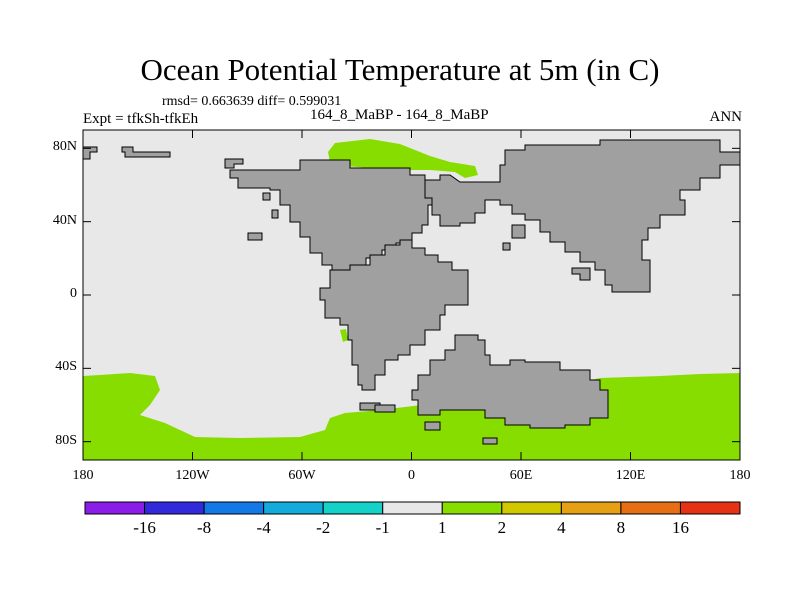  What do you see at coordinates (66, 367) in the screenshot?
I see `y-tick-label: 40S` at bounding box center [66, 367].